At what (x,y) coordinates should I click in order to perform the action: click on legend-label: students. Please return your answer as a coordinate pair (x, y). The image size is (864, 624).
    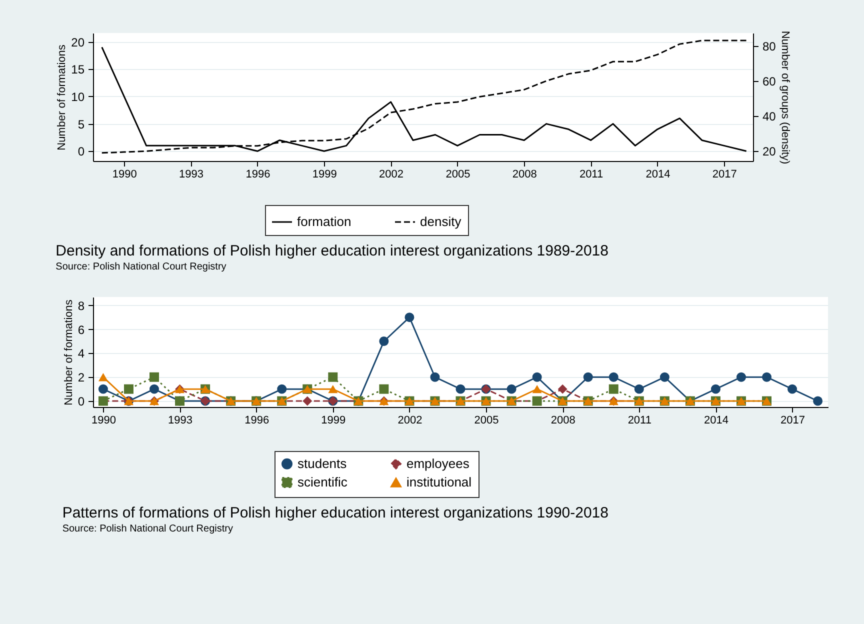
    Looking at the image, I should click on (323, 463).